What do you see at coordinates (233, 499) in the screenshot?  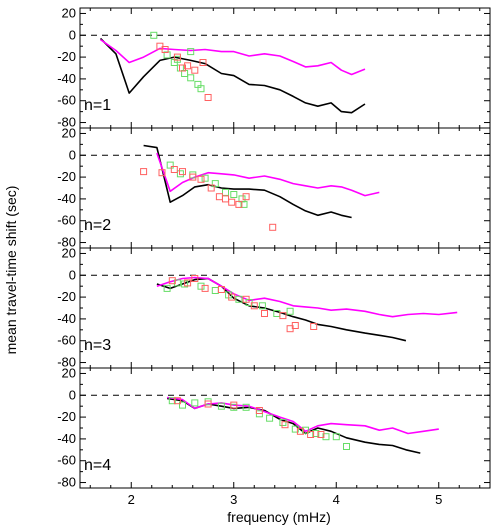 I see `x-tick-label: 3` at bounding box center [233, 499].